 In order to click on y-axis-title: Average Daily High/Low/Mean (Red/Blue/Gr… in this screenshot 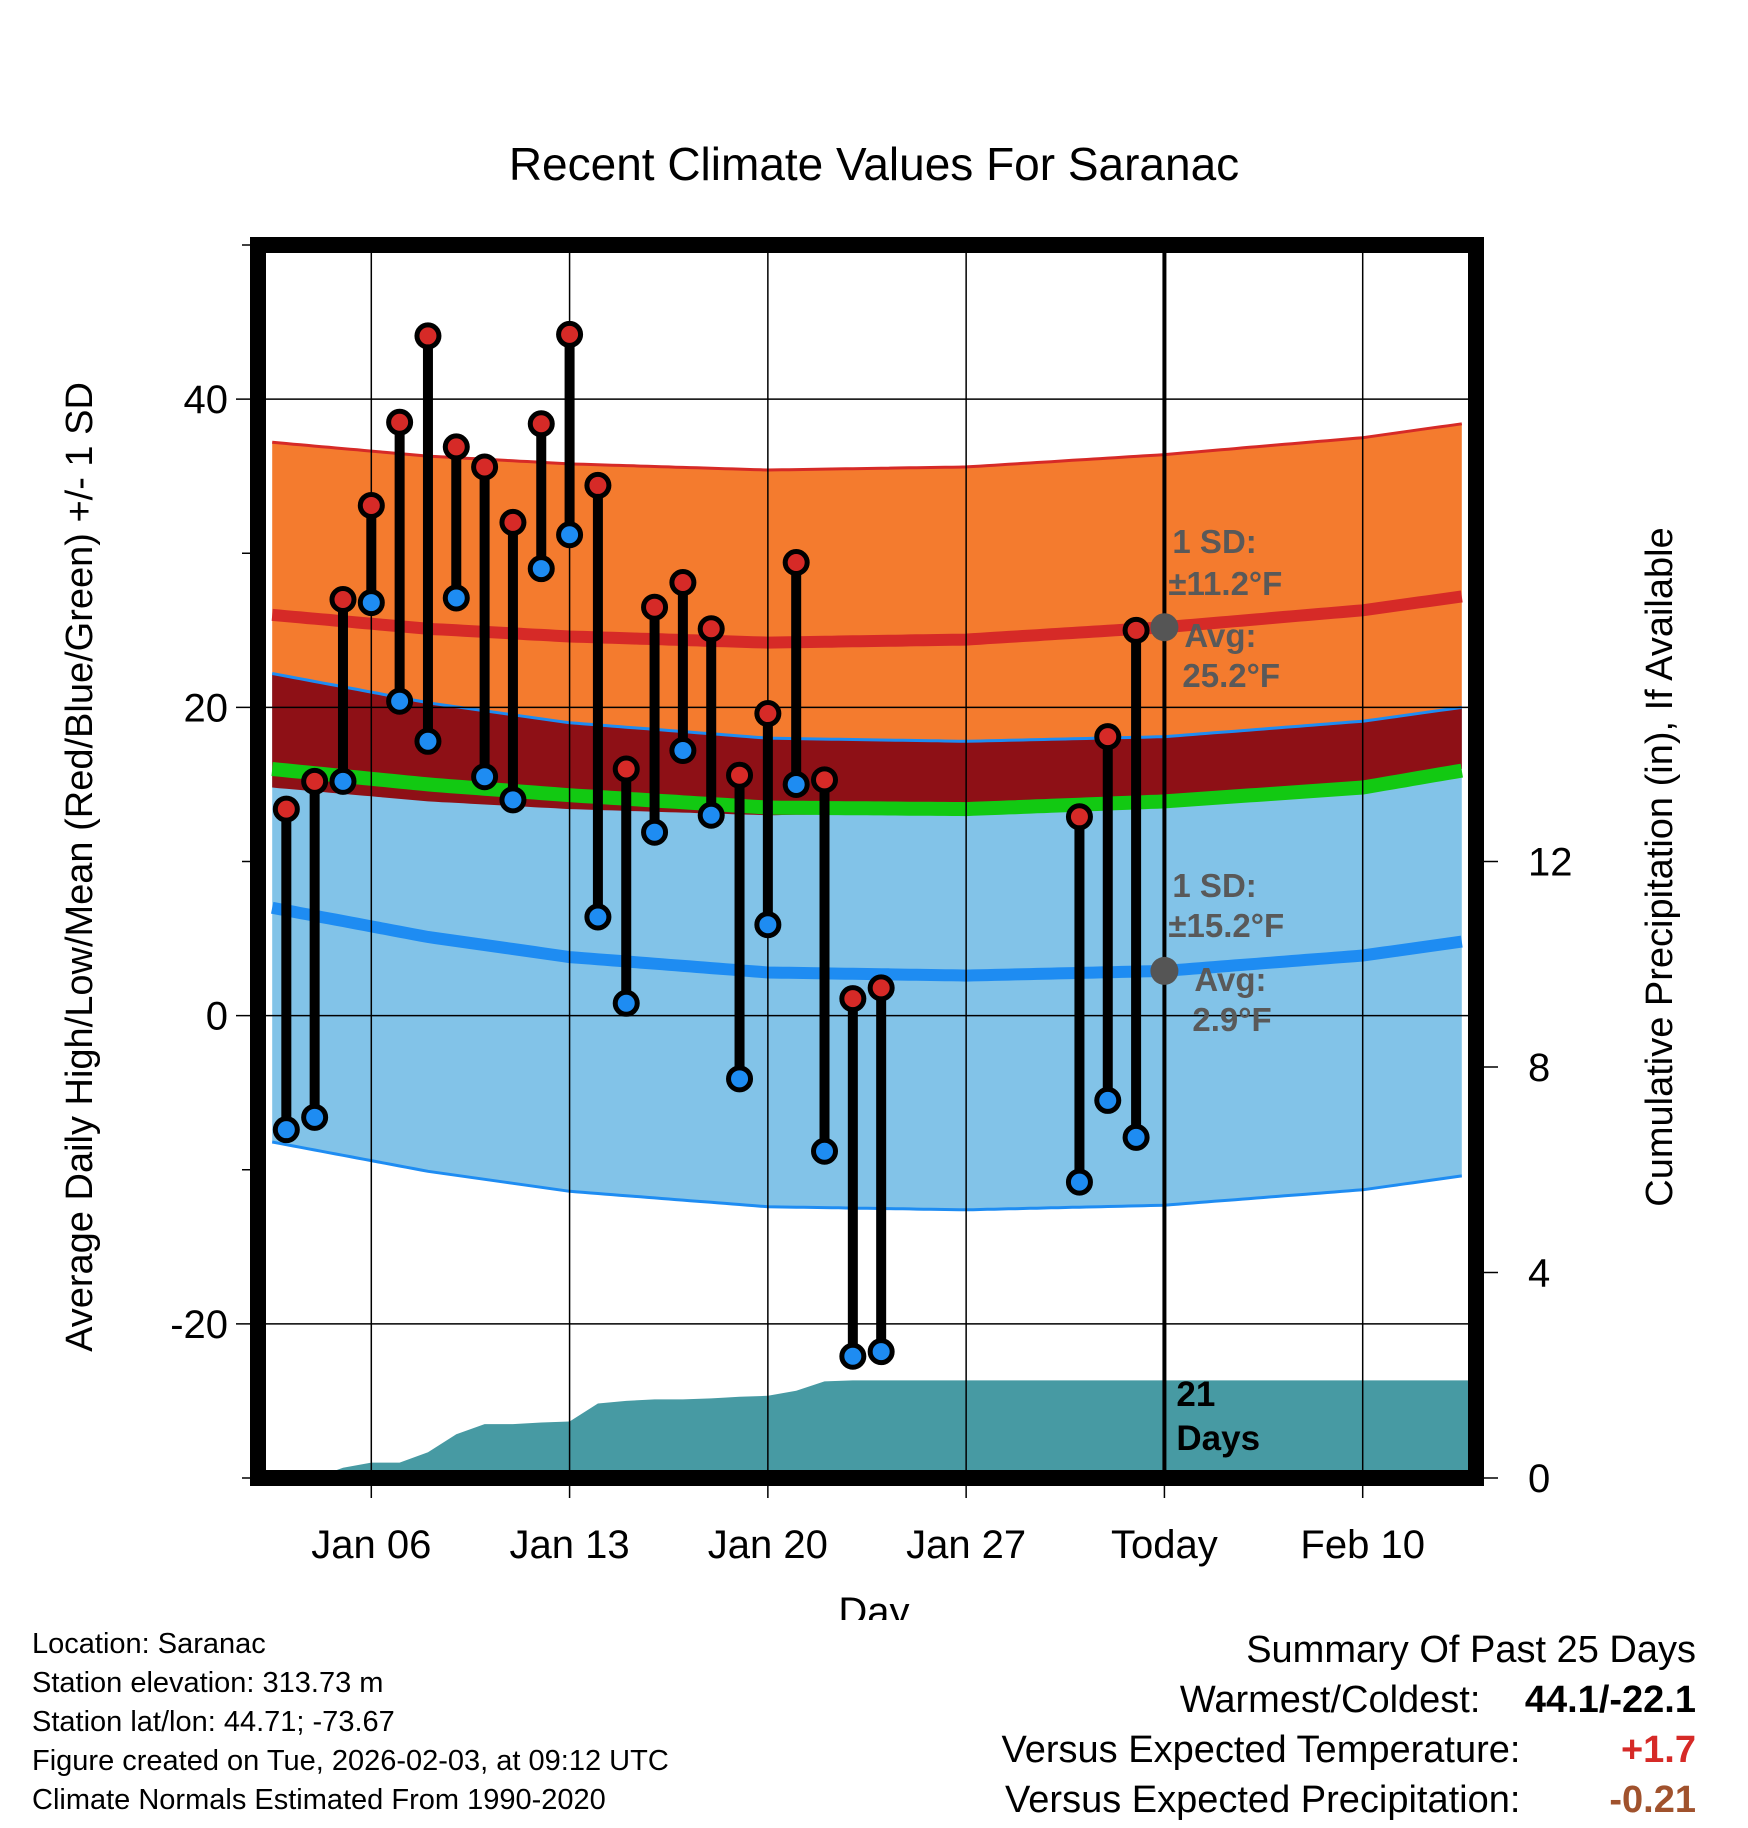, I will do `click(80, 867)`.